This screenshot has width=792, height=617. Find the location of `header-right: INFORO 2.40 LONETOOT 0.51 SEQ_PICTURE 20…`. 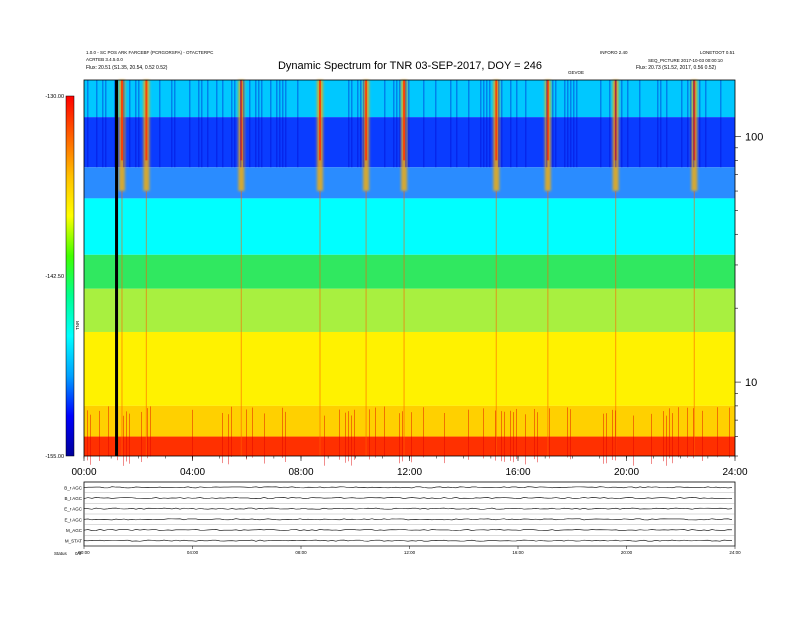

header-right: INFORO 2.40 LONETOOT 0.51 SEQ_PICTURE 20… is located at coordinates (667, 60).